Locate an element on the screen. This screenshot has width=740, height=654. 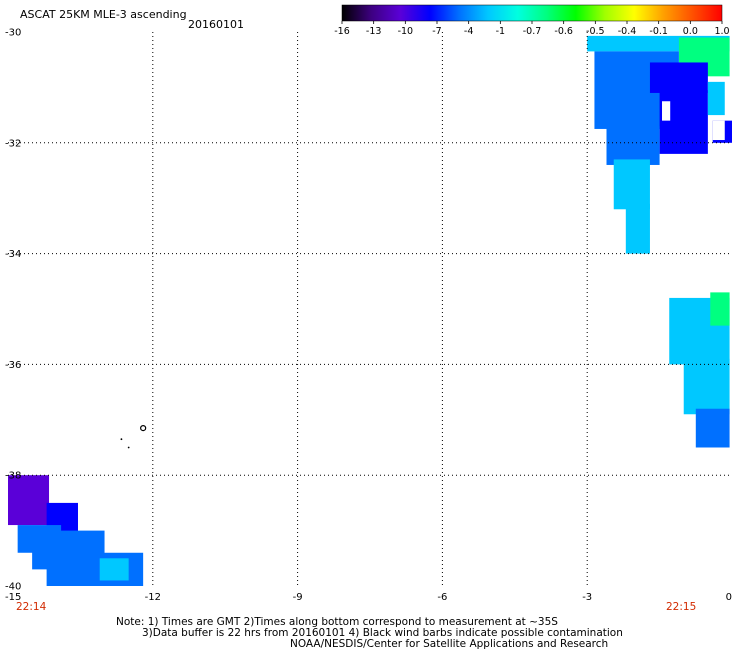
lat-tick-label: -34 is located at coordinates (13, 254).